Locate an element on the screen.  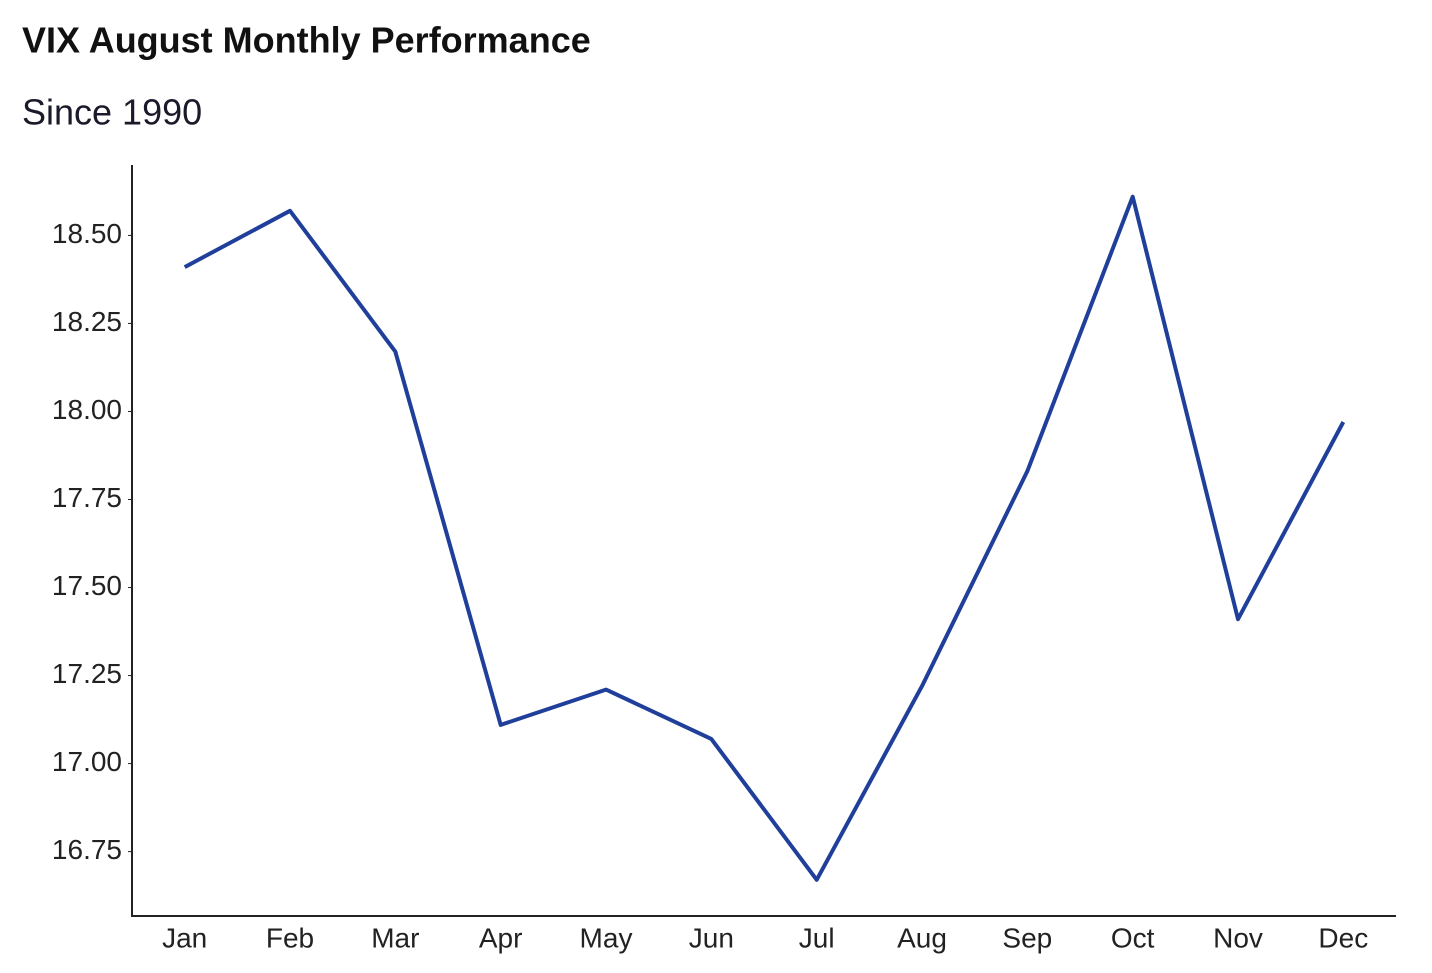
x-tick-label: Jun is located at coordinates (711, 937).